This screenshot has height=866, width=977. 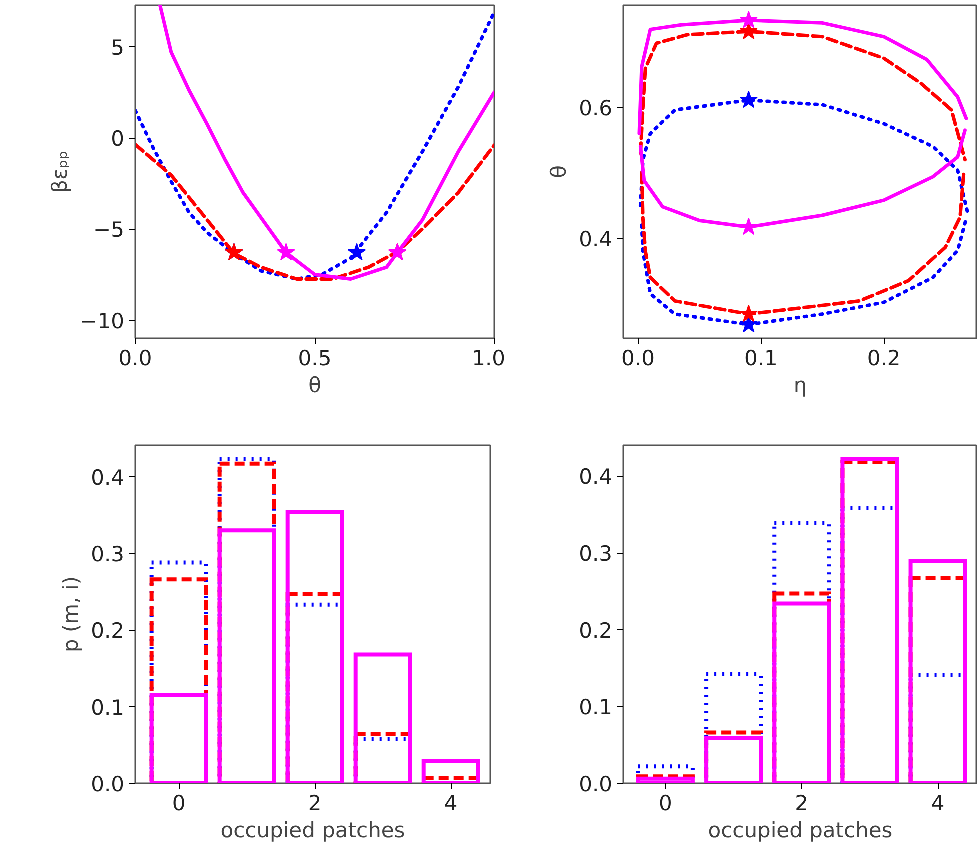 What do you see at coordinates (315, 386) in the screenshot?
I see `x-axis-title: θ` at bounding box center [315, 386].